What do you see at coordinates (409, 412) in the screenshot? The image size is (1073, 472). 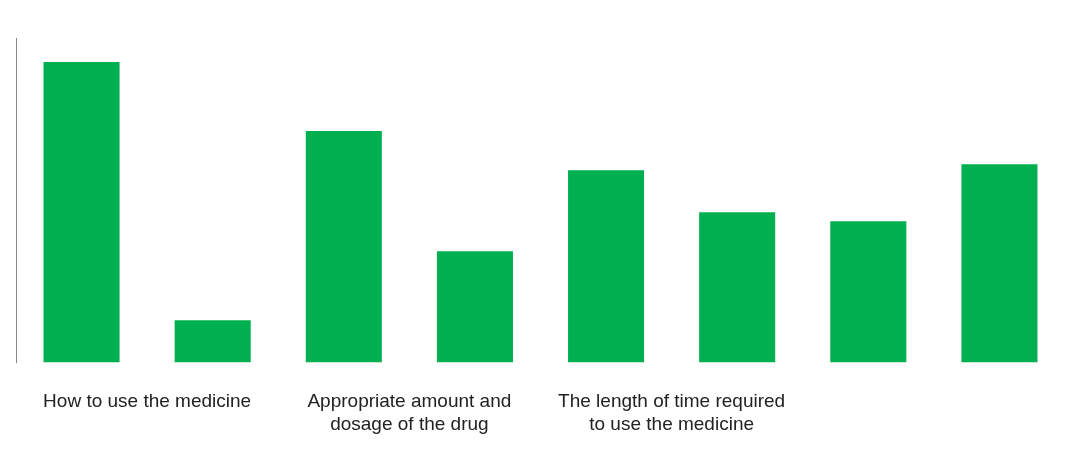 I see `x-tick-label: Appropriate amount and dosage of the drug` at bounding box center [409, 412].